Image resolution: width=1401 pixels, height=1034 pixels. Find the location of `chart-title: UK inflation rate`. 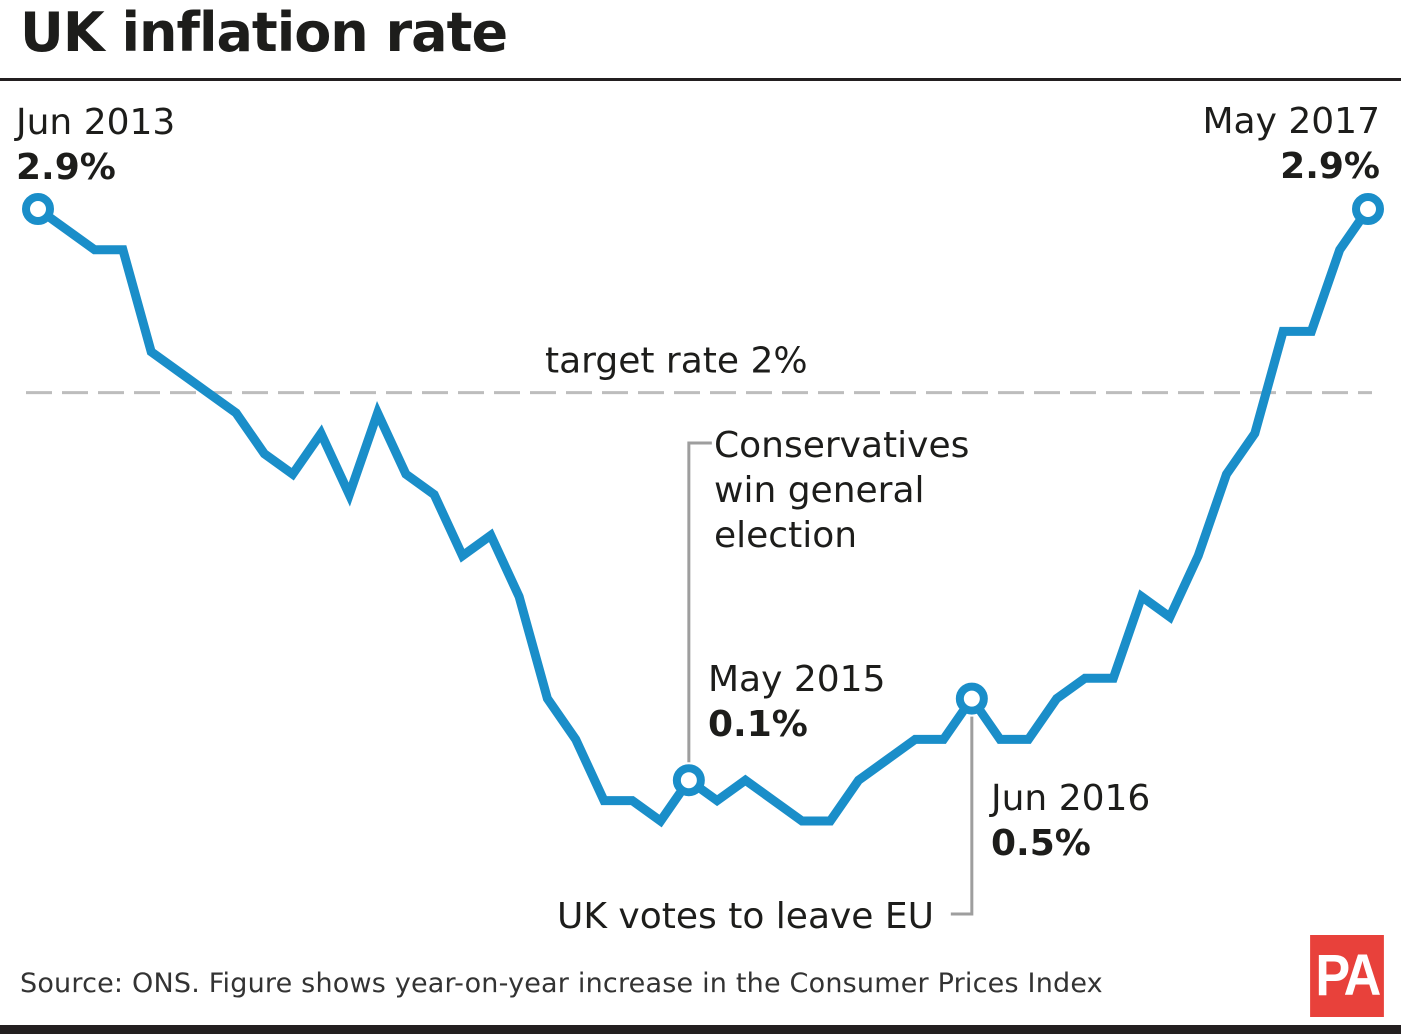

chart-title: UK inflation rate is located at coordinates (264, 32).